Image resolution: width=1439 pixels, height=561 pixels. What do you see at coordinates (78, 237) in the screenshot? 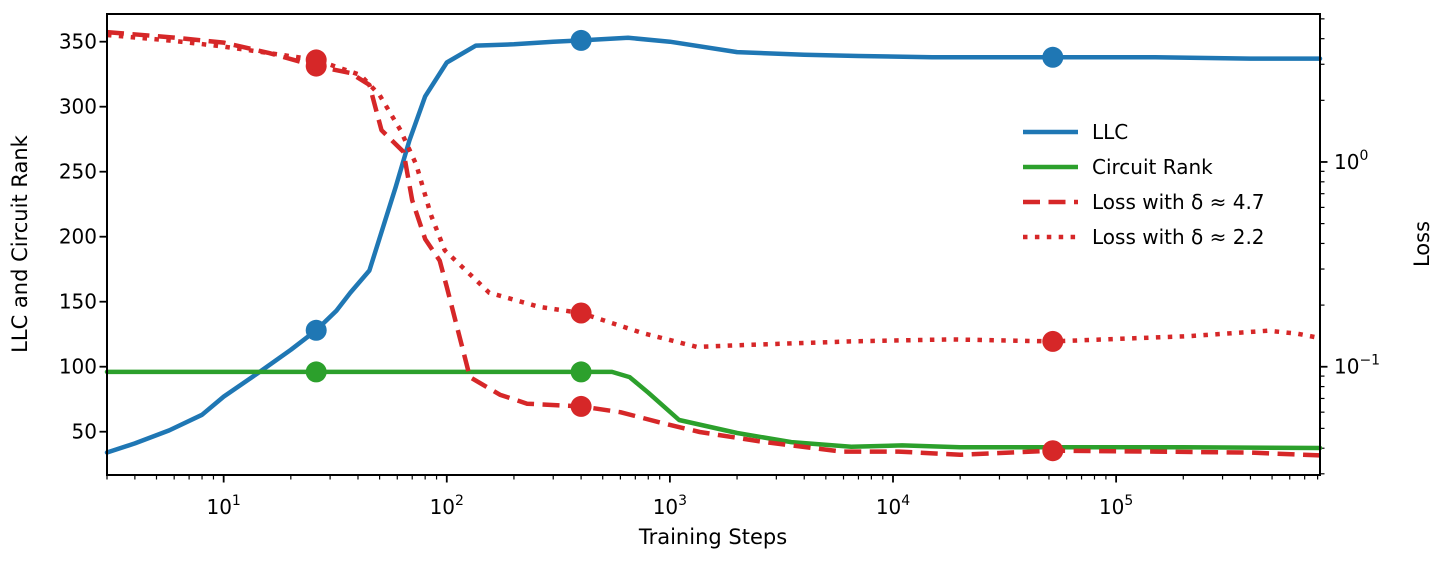
I see `y-left-tick-label-200: 200` at bounding box center [78, 237].